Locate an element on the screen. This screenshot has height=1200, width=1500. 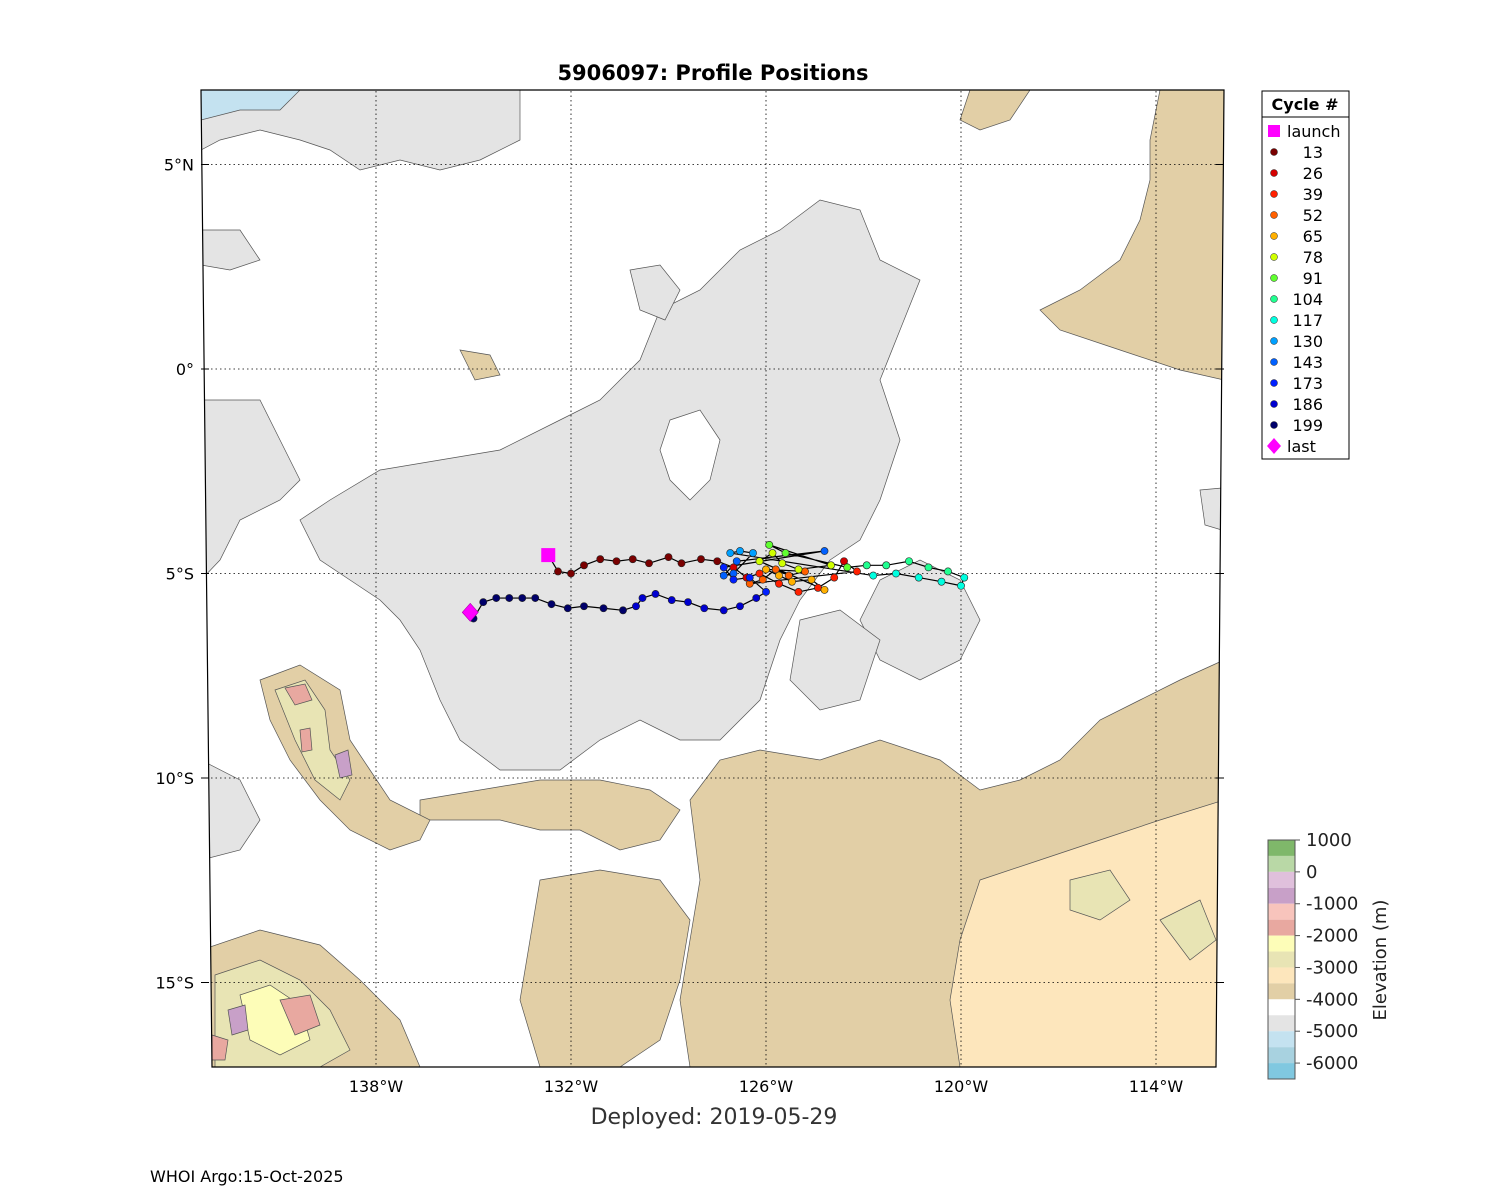
colorbar-tick-label: -2000 is located at coordinates (1332, 936).